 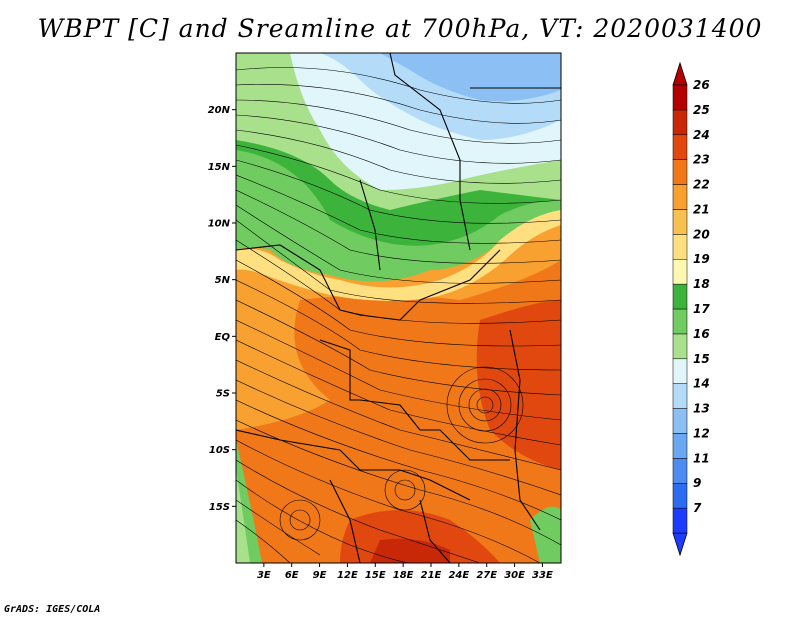 What do you see at coordinates (222, 309) in the screenshot?
I see `latitude-axis: 20N 15N 10N 5N EQ 5S 10S 15S` at bounding box center [222, 309].